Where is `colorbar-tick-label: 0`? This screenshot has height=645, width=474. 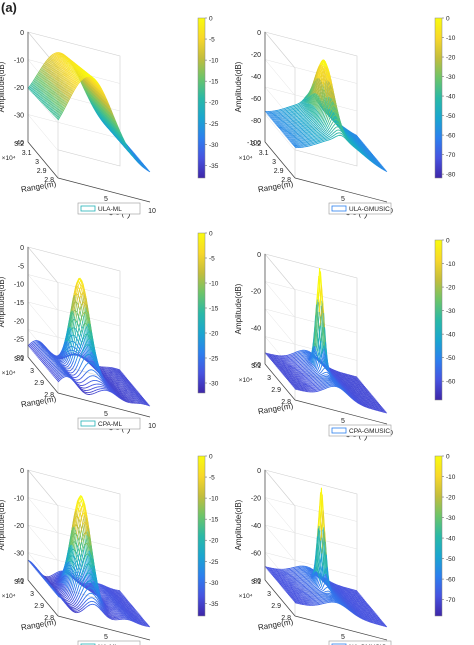
colorbar-tick-label: 0 is located at coordinates (211, 19).